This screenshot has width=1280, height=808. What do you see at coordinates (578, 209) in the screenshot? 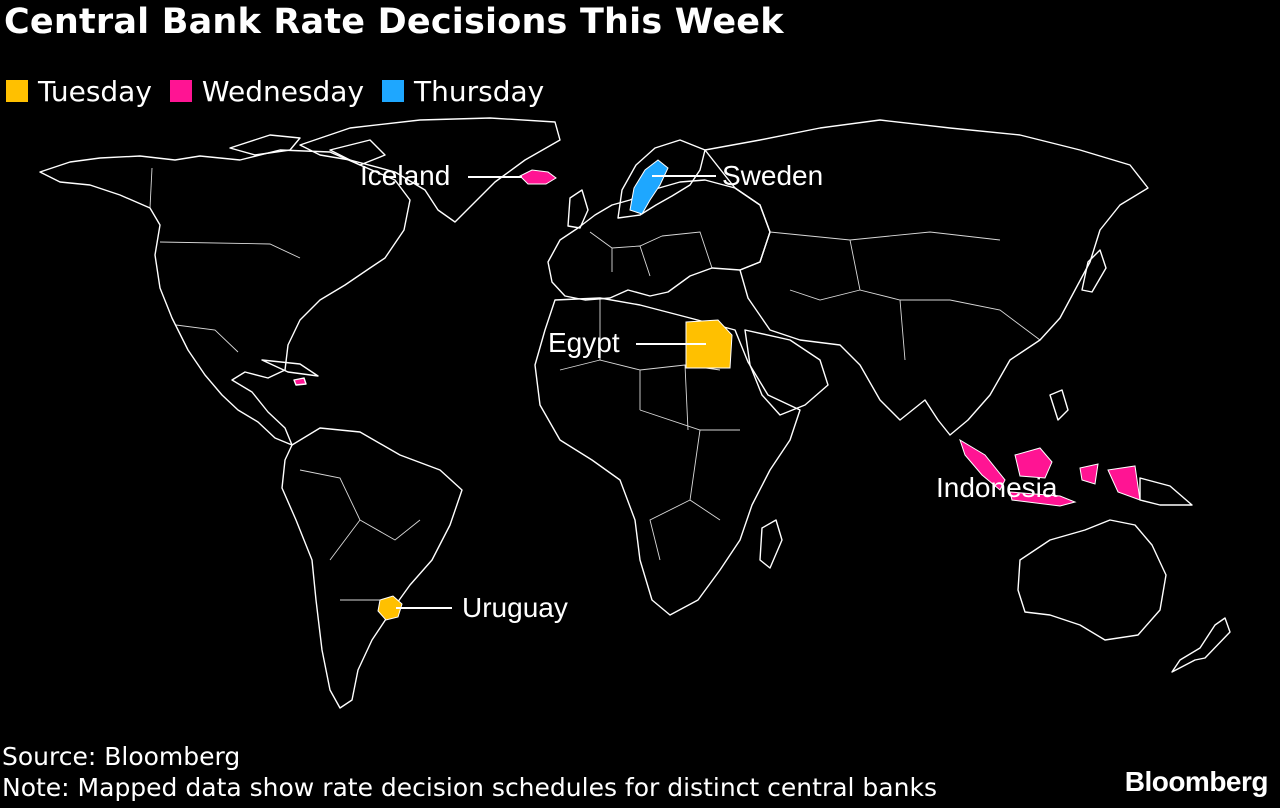
I see `uk-outline` at bounding box center [578, 209].